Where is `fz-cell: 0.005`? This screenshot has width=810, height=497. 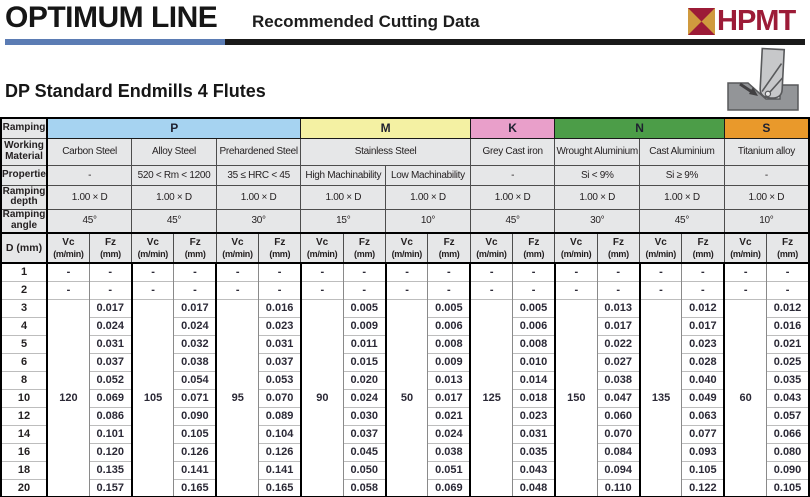
fz-cell: 0.005 is located at coordinates (533, 307).